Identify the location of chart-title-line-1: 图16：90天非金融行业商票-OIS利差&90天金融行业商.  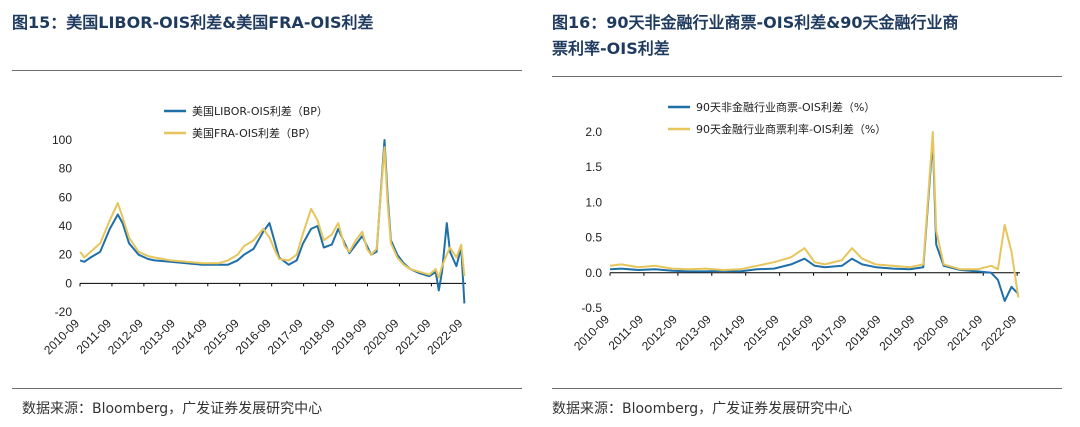
(755, 22).